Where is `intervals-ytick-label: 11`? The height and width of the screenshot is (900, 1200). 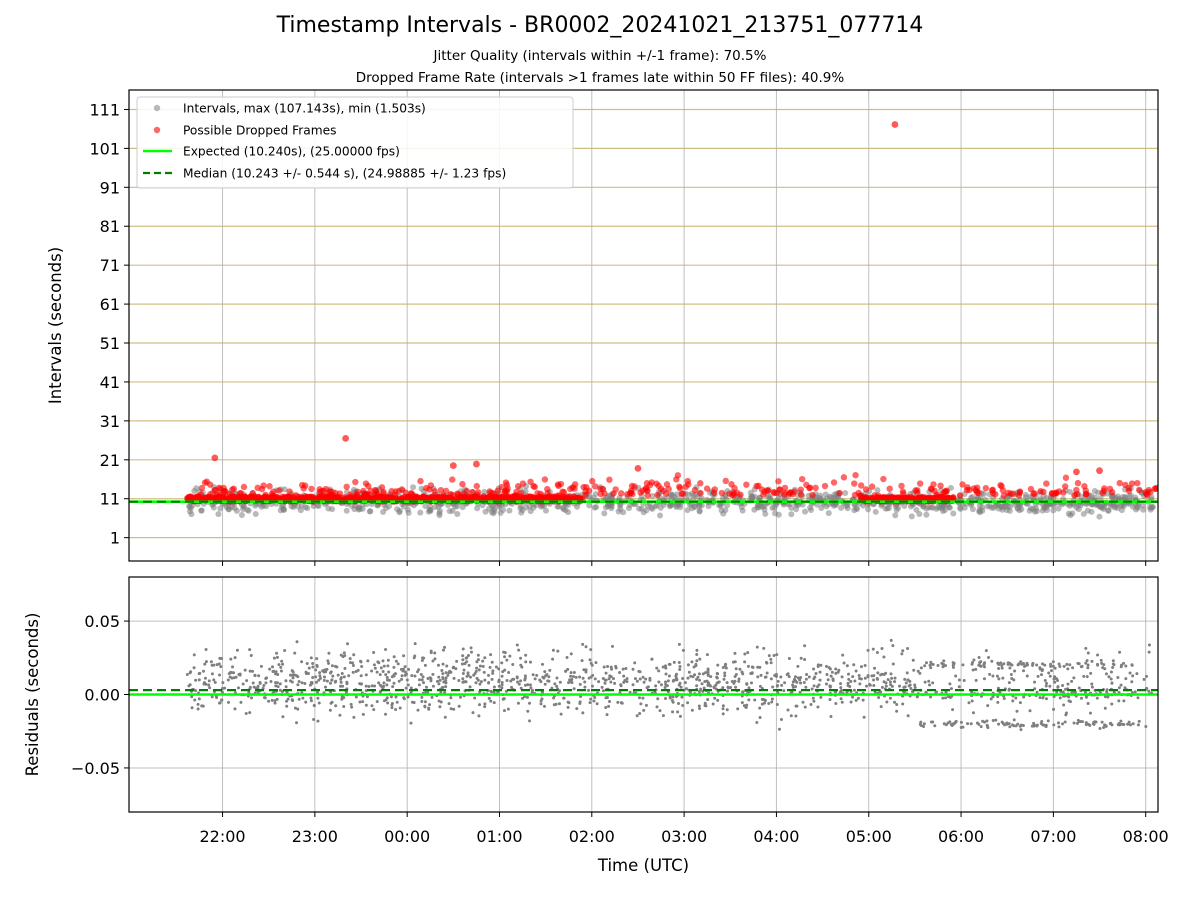 intervals-ytick-label: 11 is located at coordinates (110, 499).